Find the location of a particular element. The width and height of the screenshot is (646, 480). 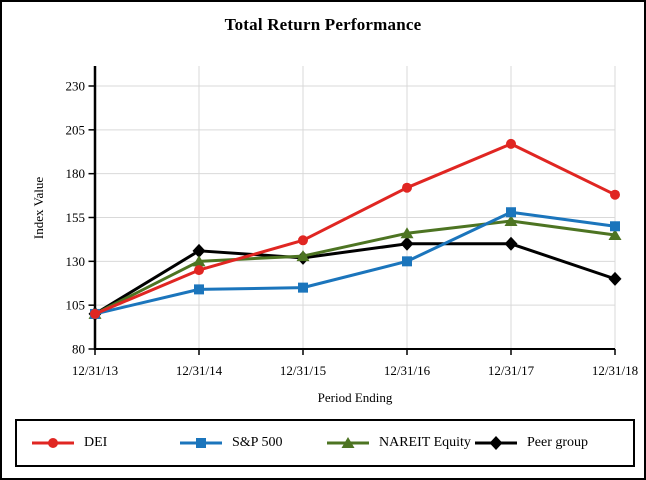

legend-marker-triangle-icon is located at coordinates (348, 442).